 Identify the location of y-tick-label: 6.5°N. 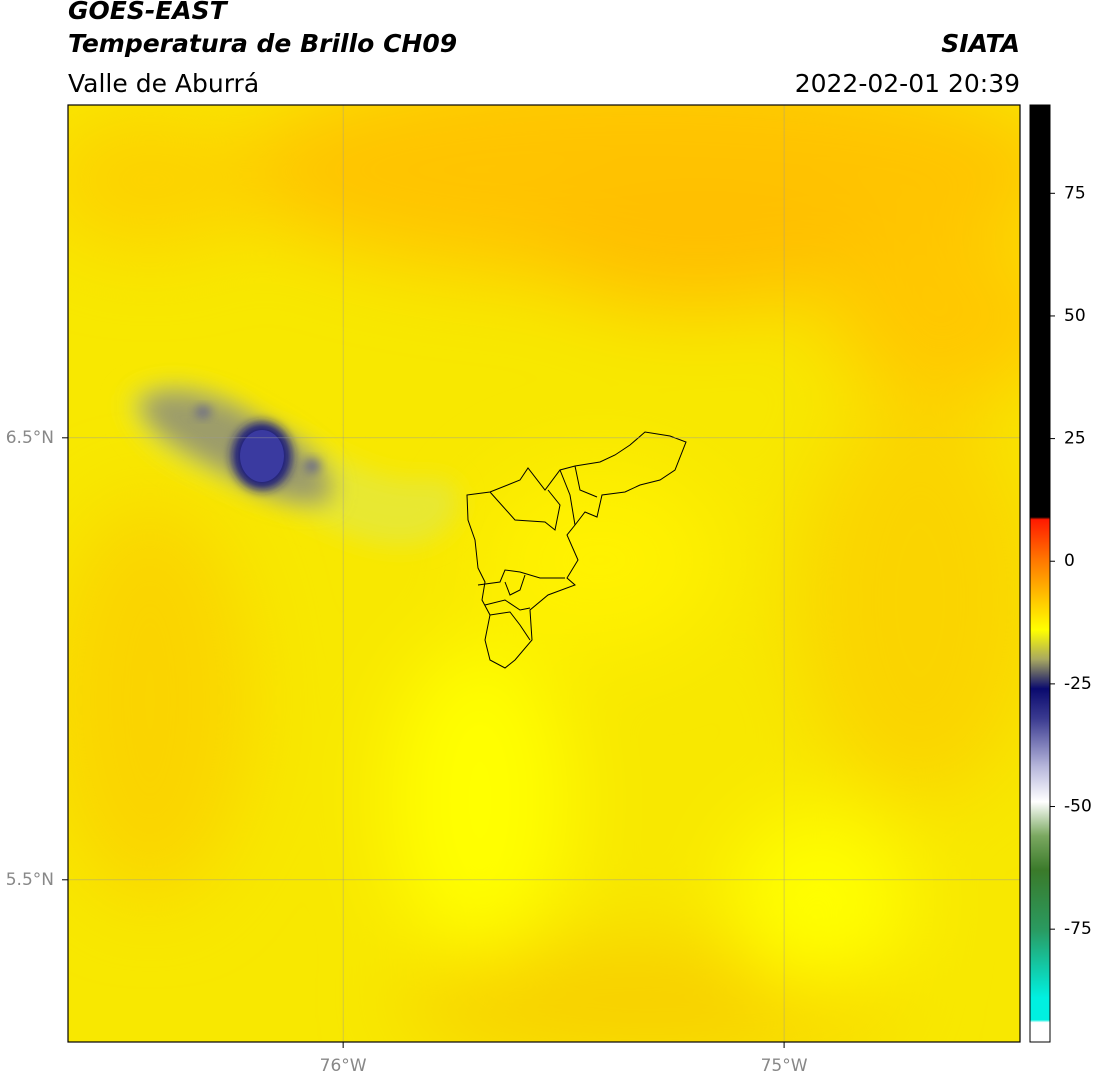
(30, 438).